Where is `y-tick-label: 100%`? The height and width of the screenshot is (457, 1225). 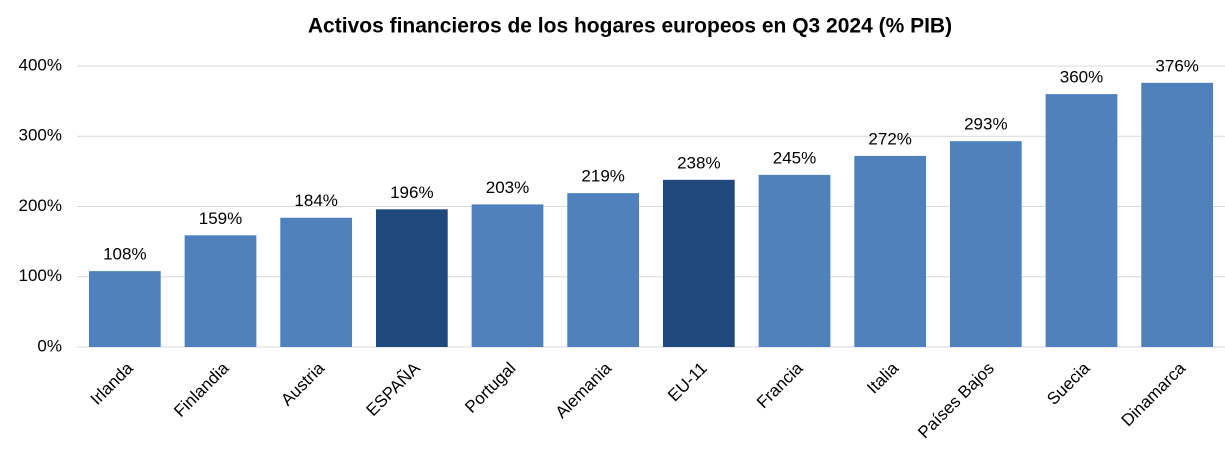
y-tick-label: 100% is located at coordinates (40, 275).